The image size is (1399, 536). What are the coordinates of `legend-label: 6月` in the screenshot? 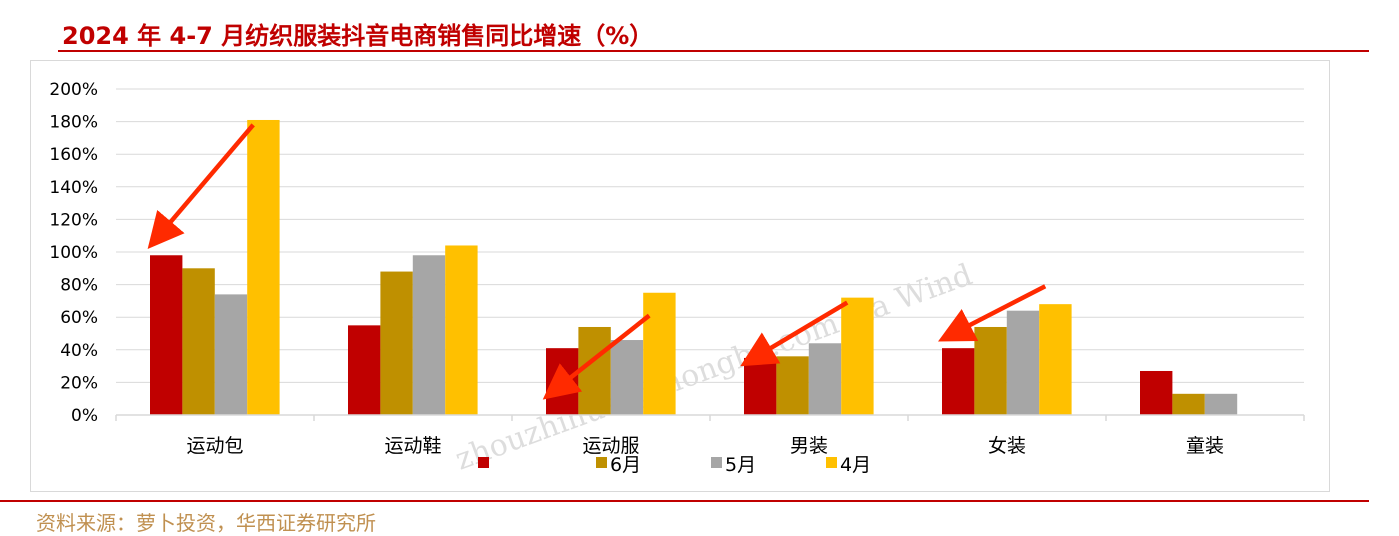 It's located at (625, 465).